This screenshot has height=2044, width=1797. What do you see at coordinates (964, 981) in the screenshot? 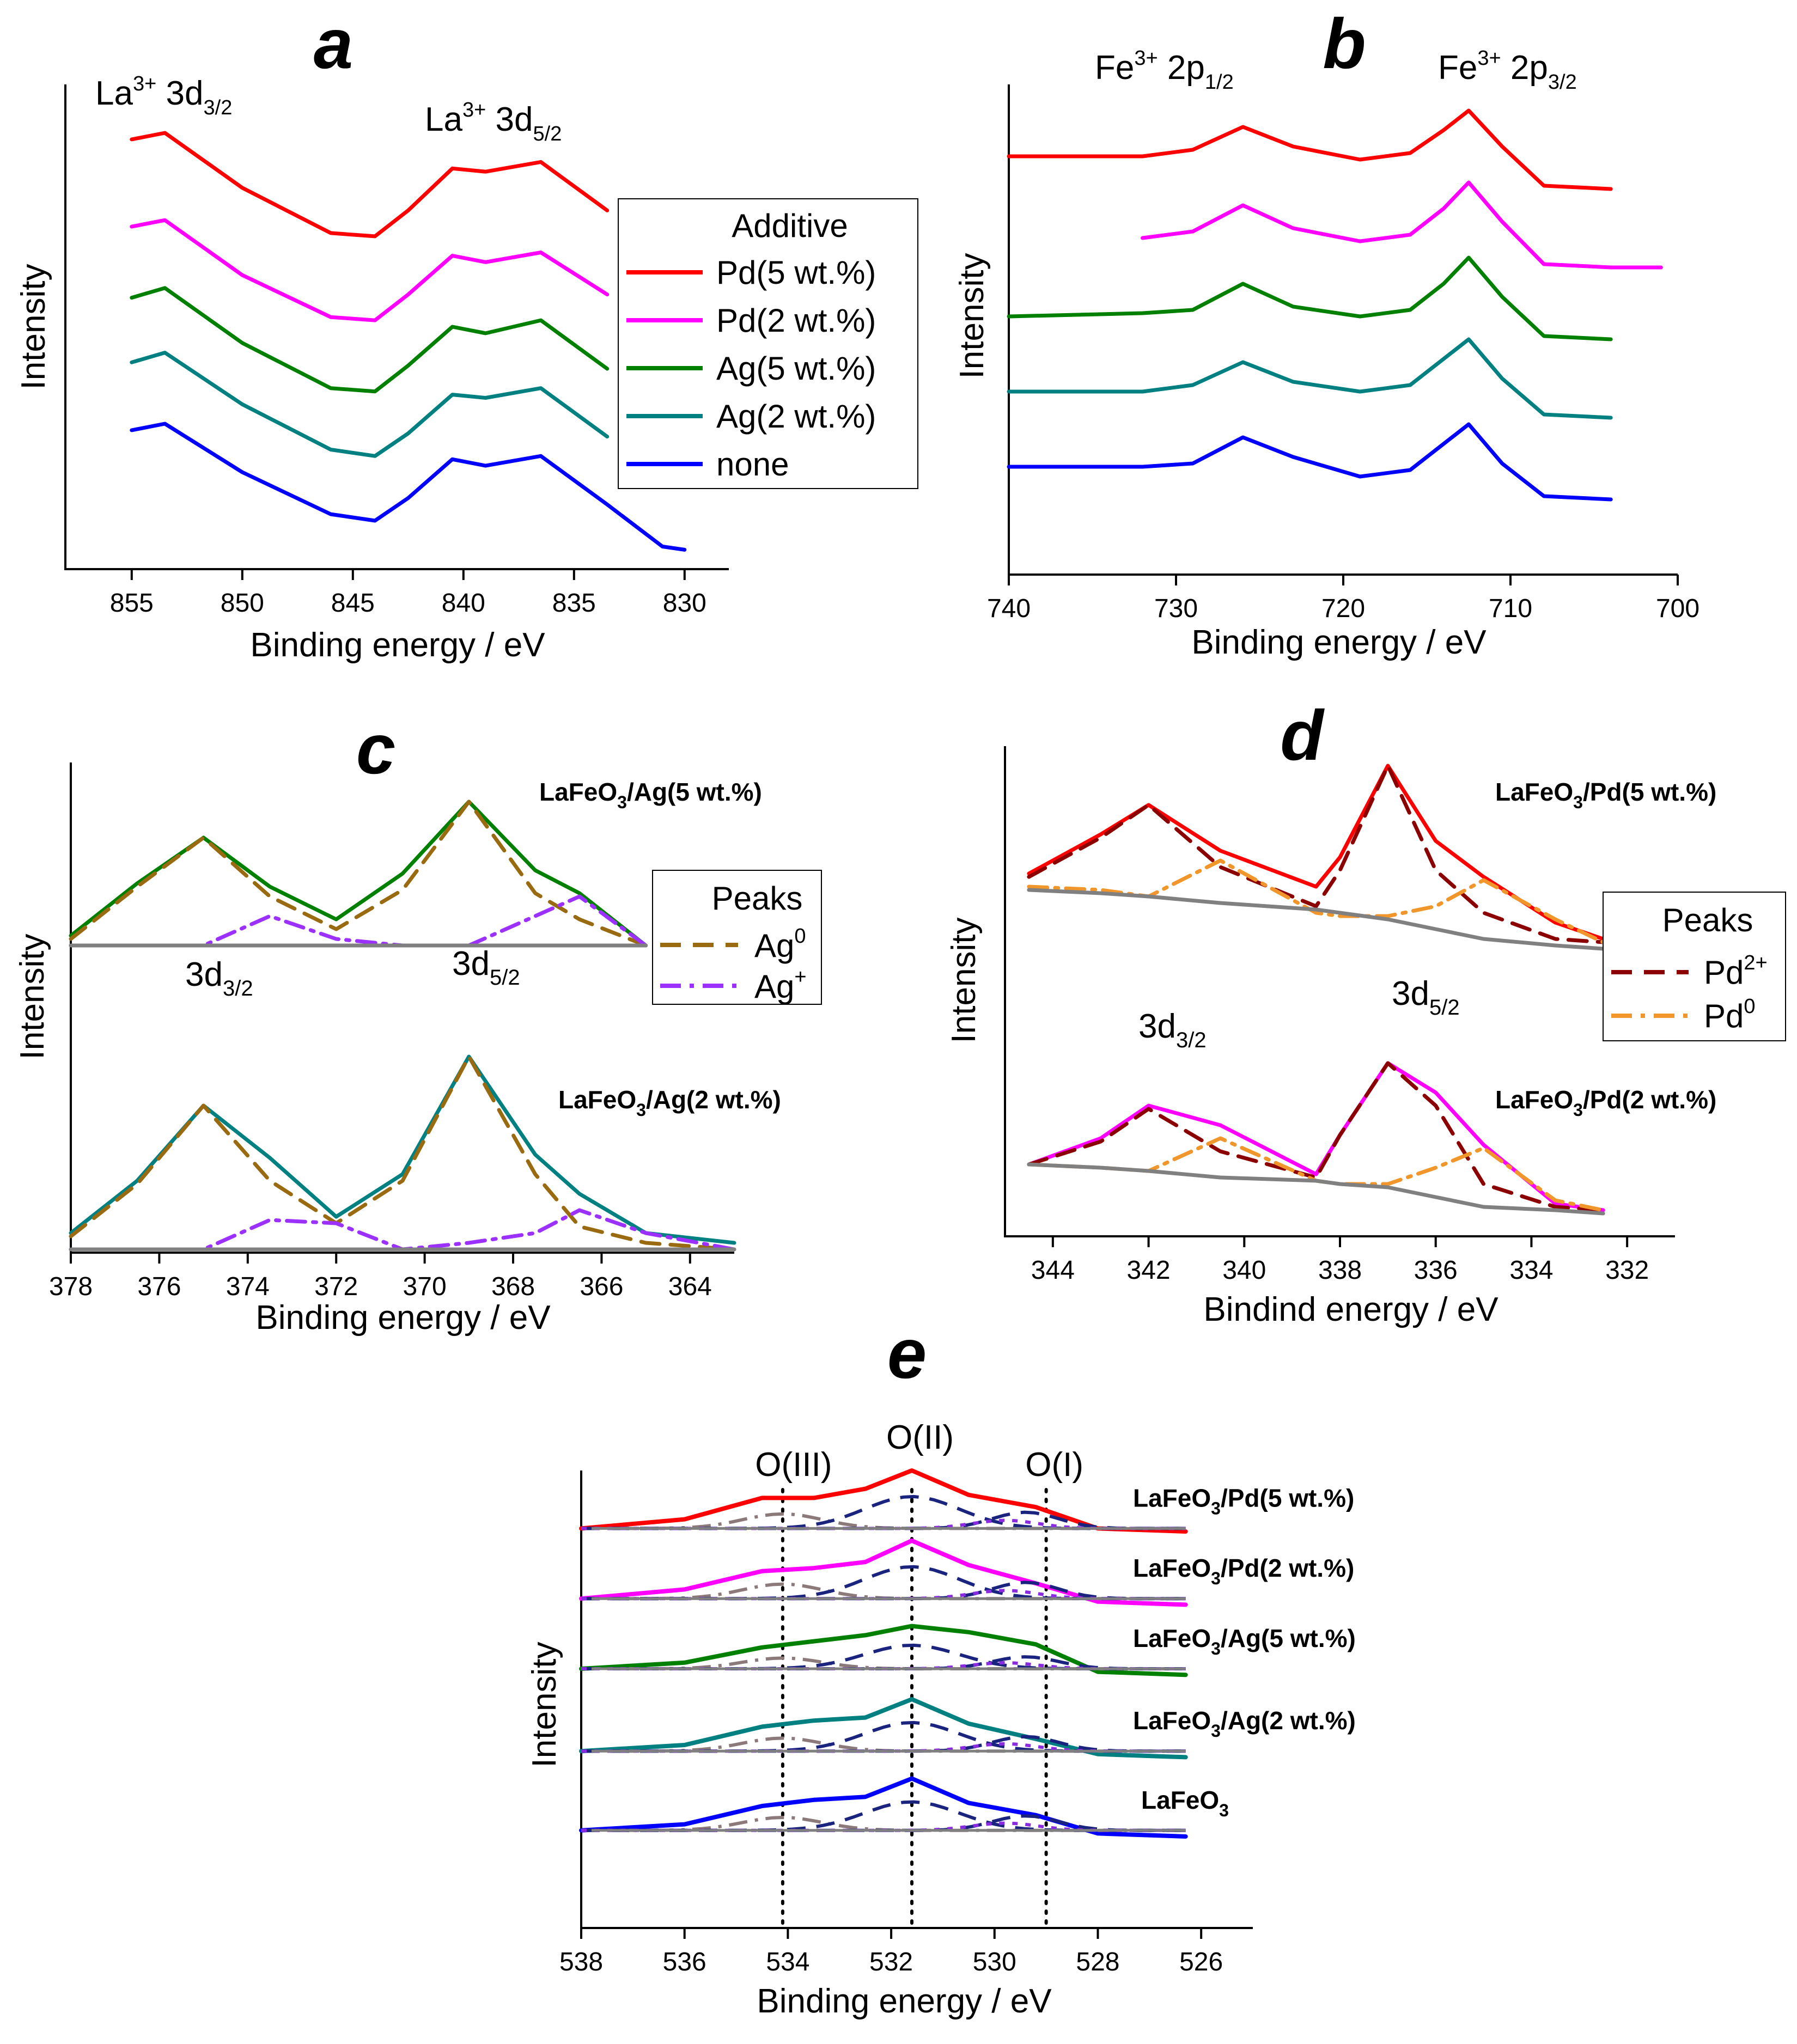
I see `panel-d-y-axis-title: Intensity` at bounding box center [964, 981].